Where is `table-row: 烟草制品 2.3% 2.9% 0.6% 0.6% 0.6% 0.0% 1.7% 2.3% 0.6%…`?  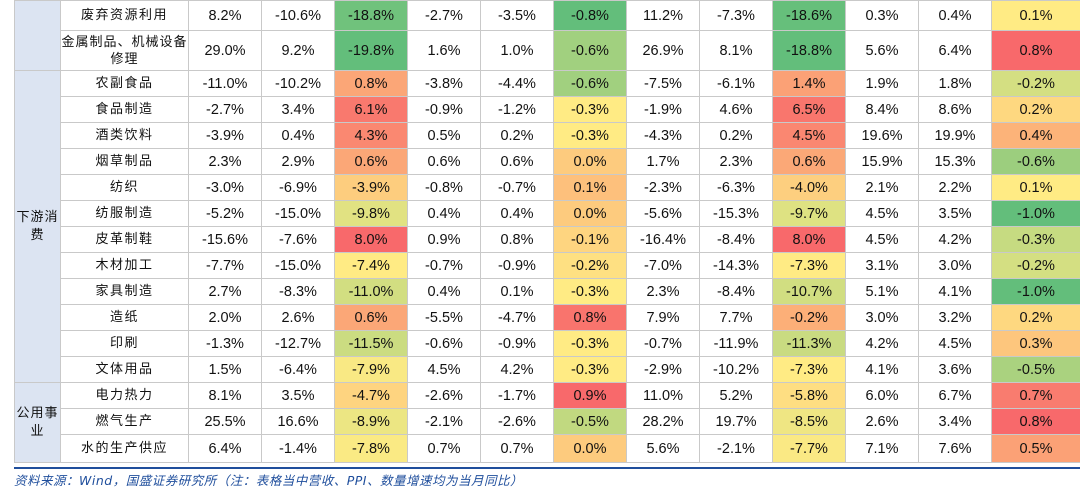
table-row: 烟草制品 2.3% 2.9% 0.6% 0.6% 0.6% 0.0% 1.7% 2.3% 0.6%… is located at coordinates (547, 161).